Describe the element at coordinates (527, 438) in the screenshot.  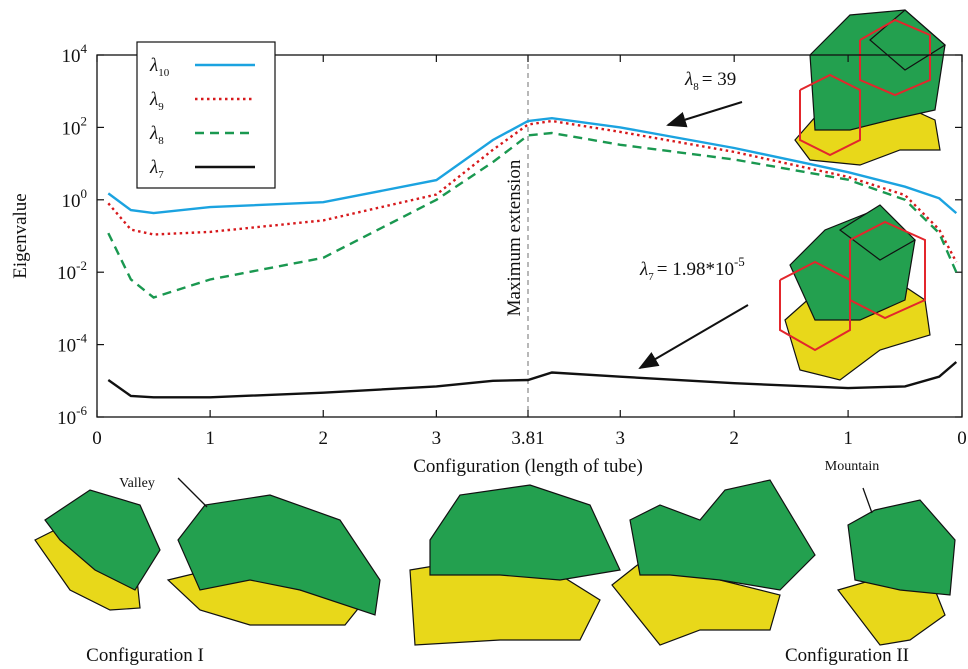
I see `x-tick-label: 3.81` at that location.